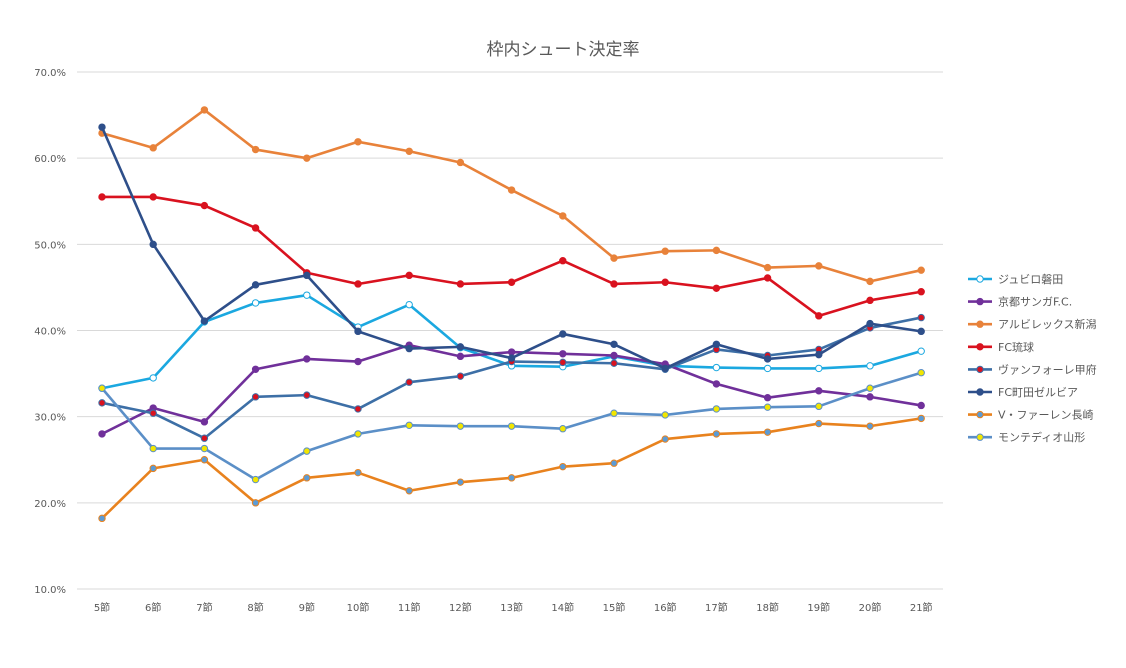  I want to click on chart-title: 枠内シュート決定率, so click(563, 50).